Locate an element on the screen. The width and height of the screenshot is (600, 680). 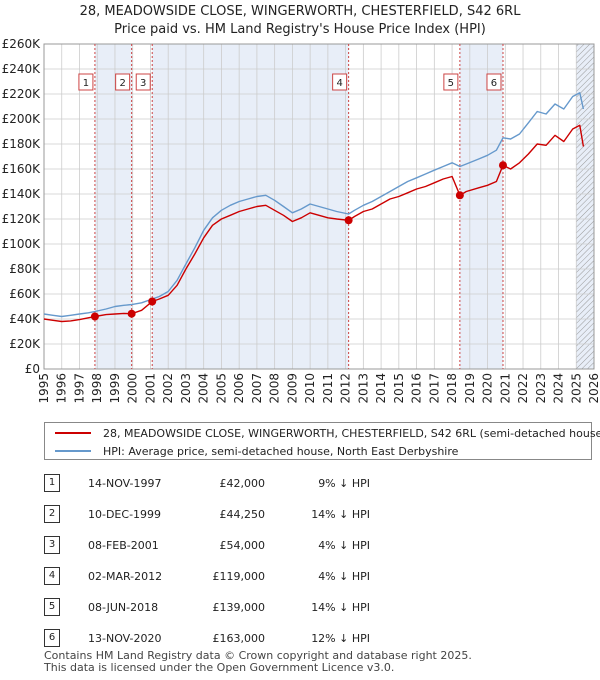
sale-marker-label-6: 6 is located at coordinates (494, 83).